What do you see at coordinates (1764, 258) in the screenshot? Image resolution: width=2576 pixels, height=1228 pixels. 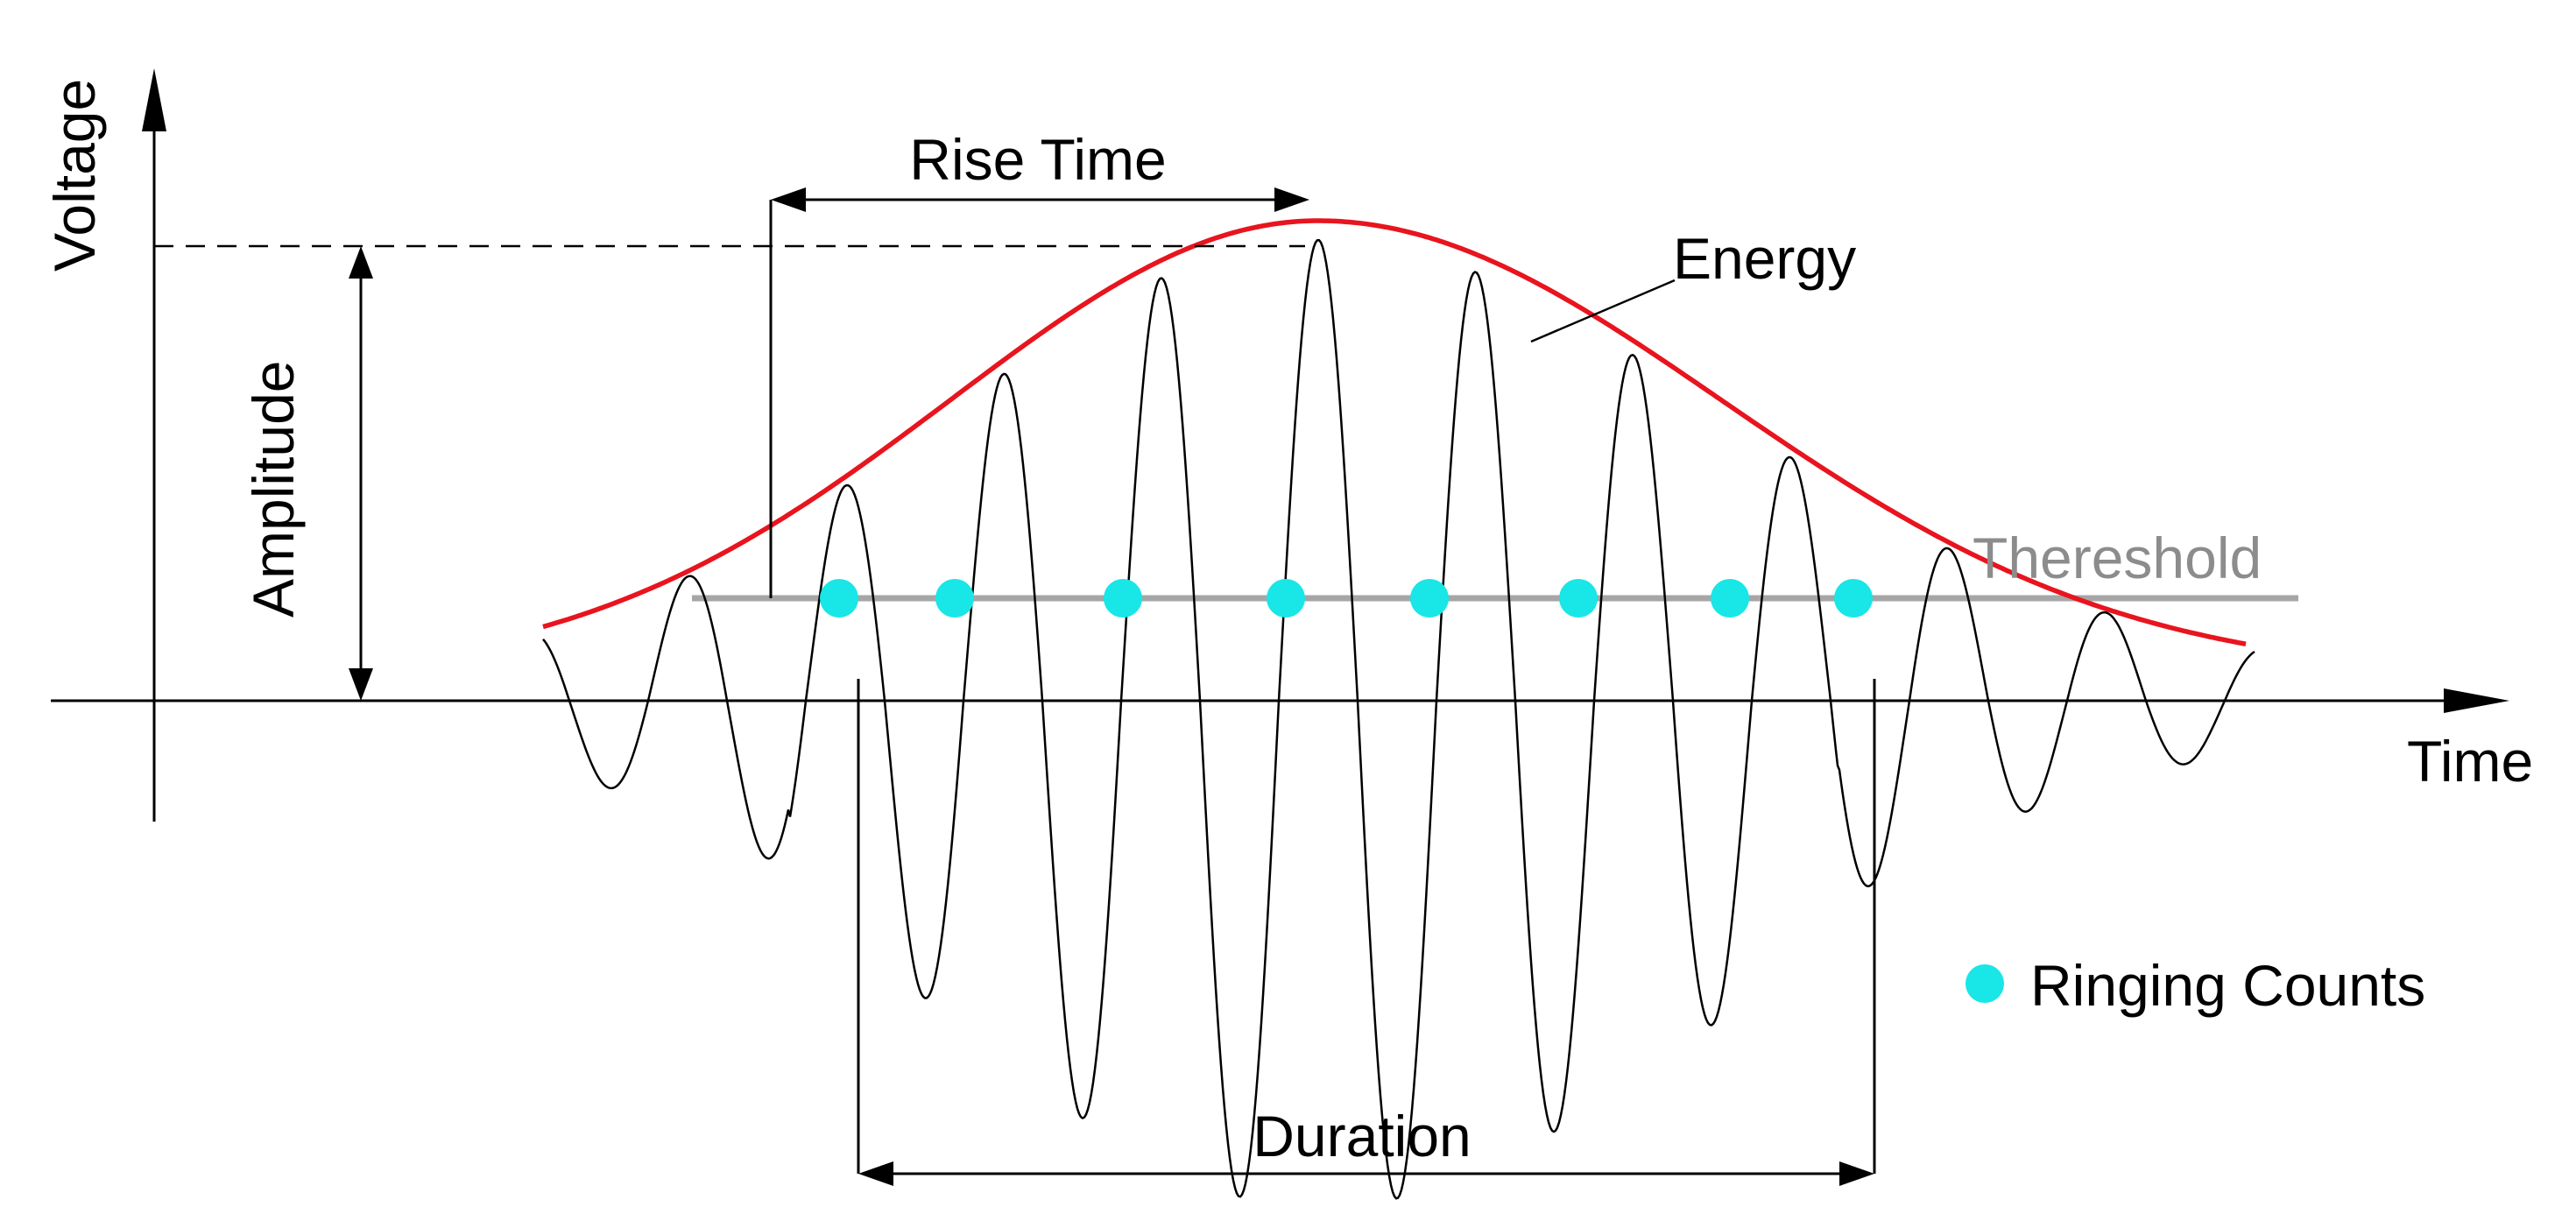 I see `energy-label: Energy` at bounding box center [1764, 258].